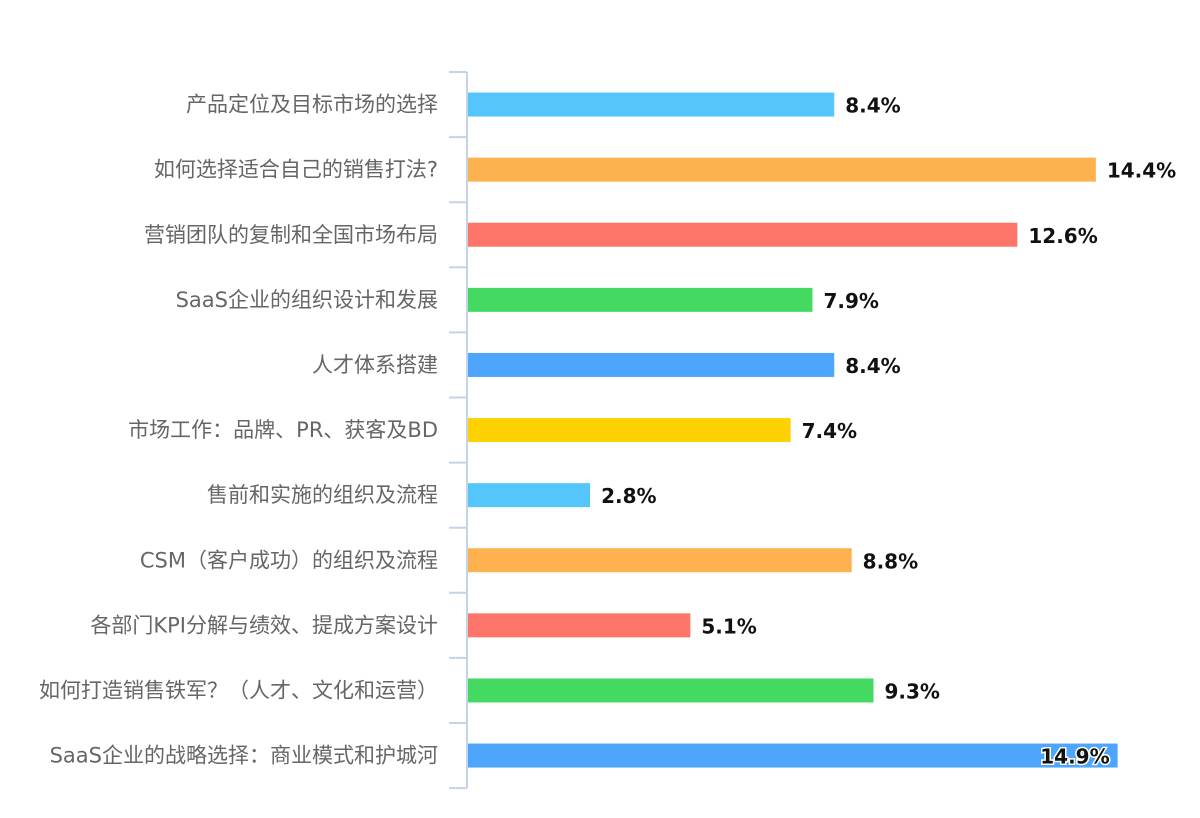 Image resolution: width=1200 pixels, height=818 pixels. Describe the element at coordinates (244, 756) in the screenshot. I see `category-label: SaaS企业的战略选择：商业模式和护城河` at that location.